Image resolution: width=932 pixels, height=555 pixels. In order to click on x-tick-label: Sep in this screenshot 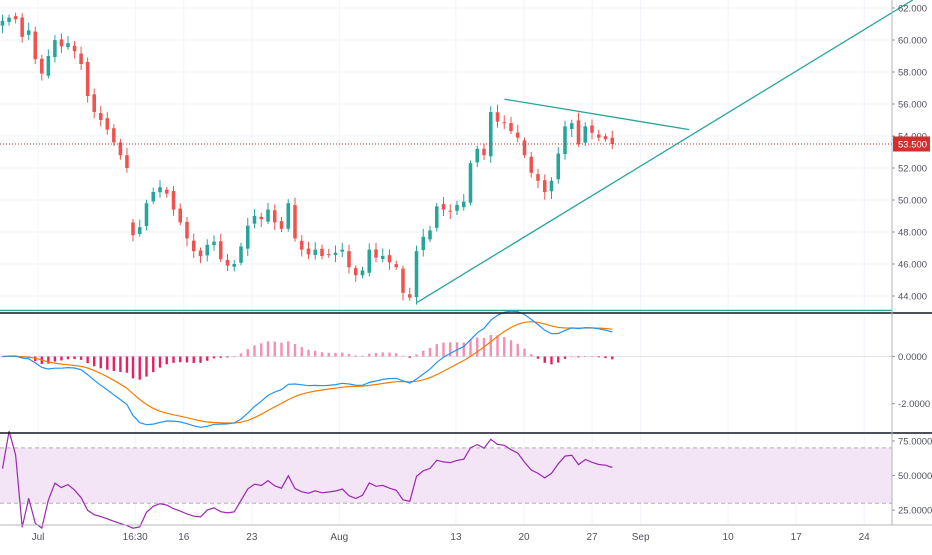, I will do `click(641, 537)`.